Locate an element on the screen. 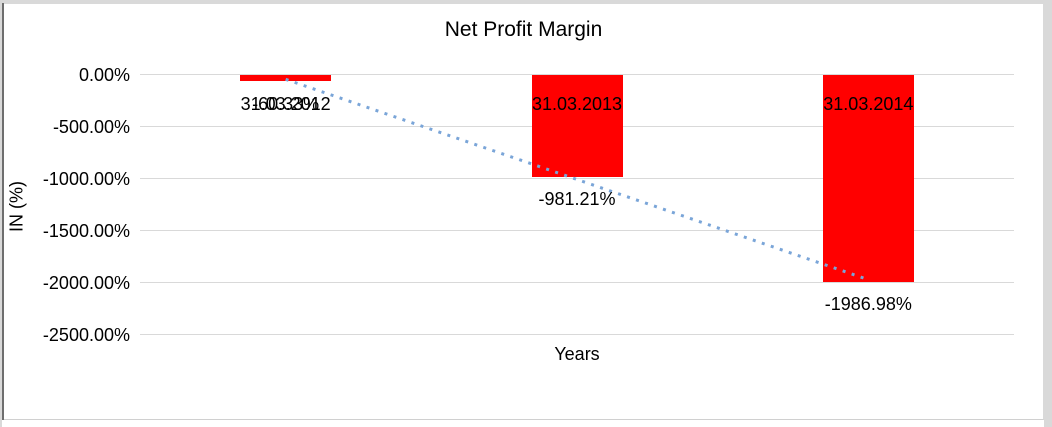 This screenshot has height=427, width=1052. category-label-31.03.2013: 31.03.2013 is located at coordinates (577, 104).